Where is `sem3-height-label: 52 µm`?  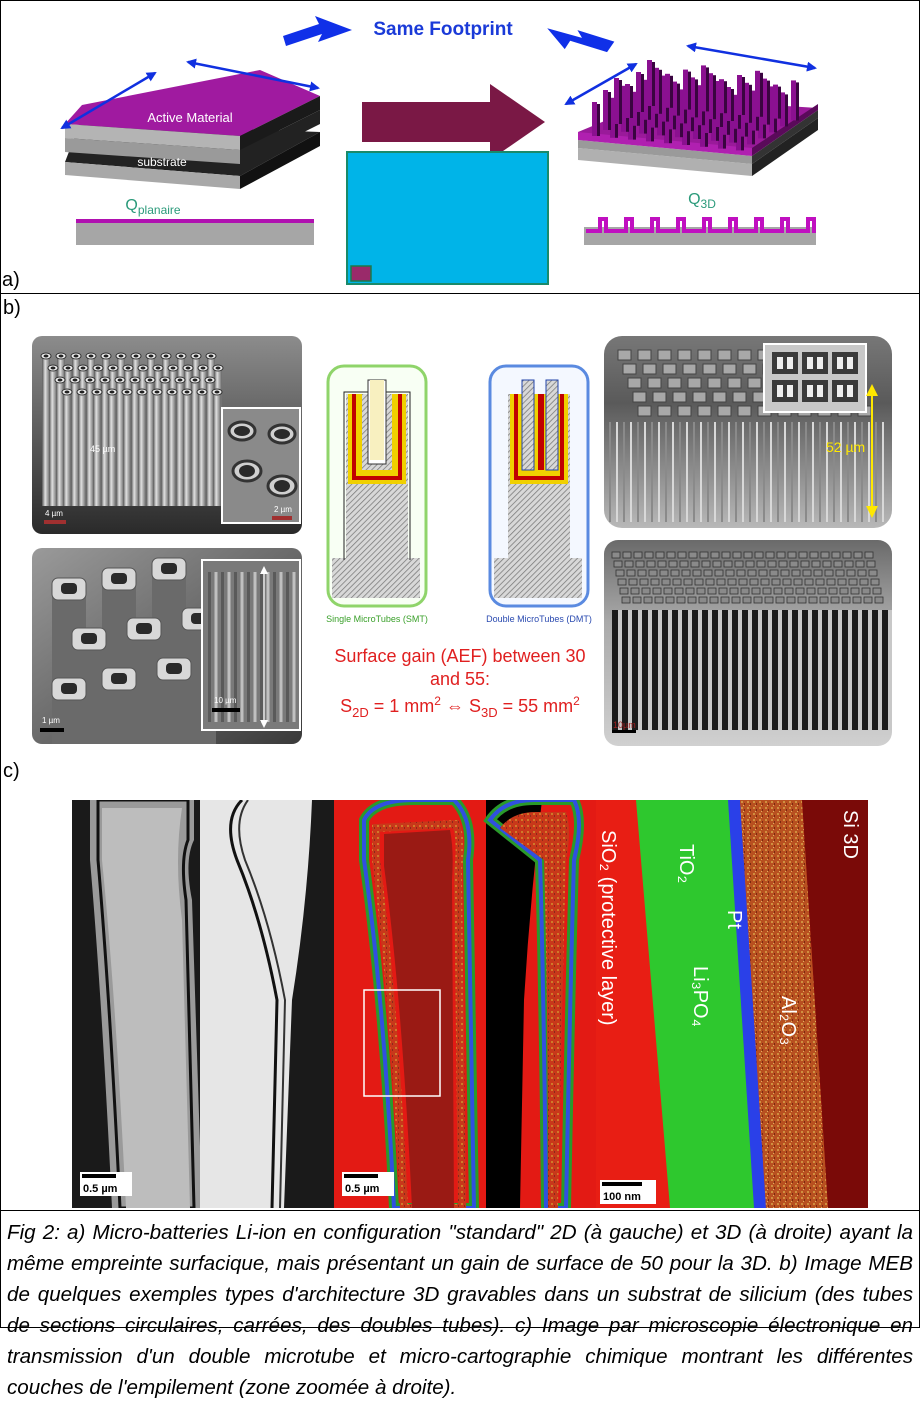 sem3-height-label: 52 µm is located at coordinates (845, 447).